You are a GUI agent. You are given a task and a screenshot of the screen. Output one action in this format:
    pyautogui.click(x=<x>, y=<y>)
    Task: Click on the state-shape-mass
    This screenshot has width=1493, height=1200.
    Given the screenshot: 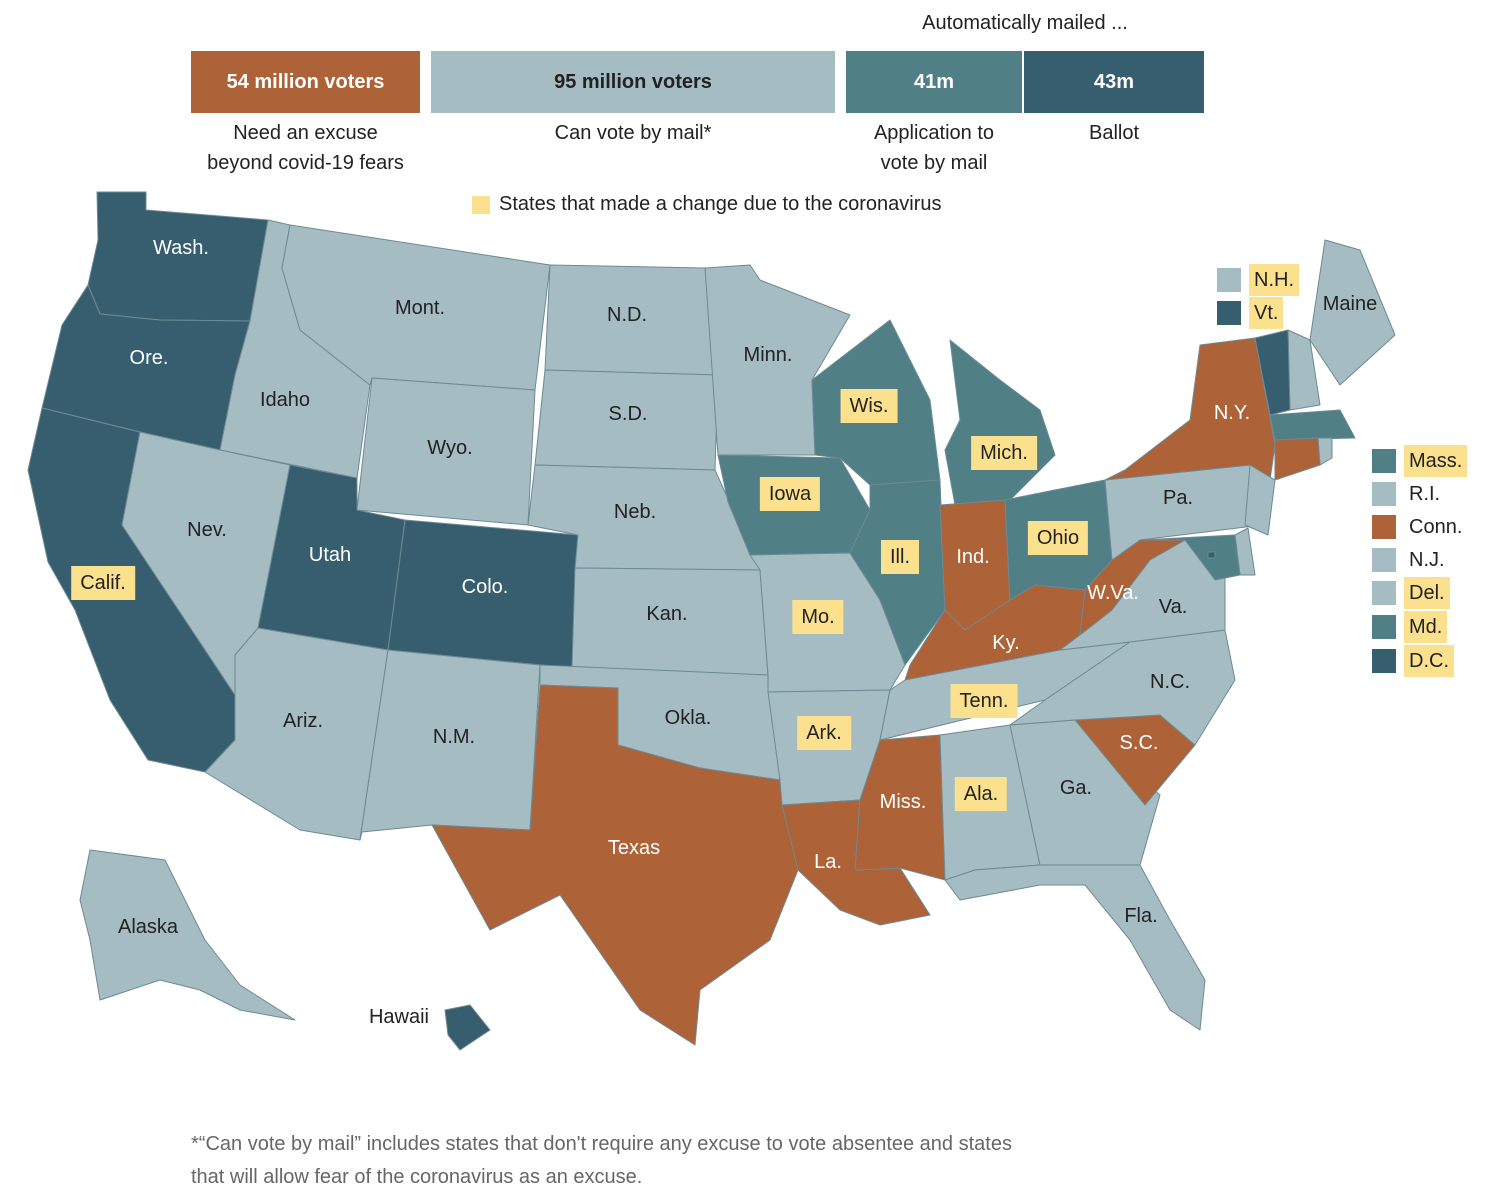 What is the action you would take?
    pyautogui.click(x=1312, y=425)
    